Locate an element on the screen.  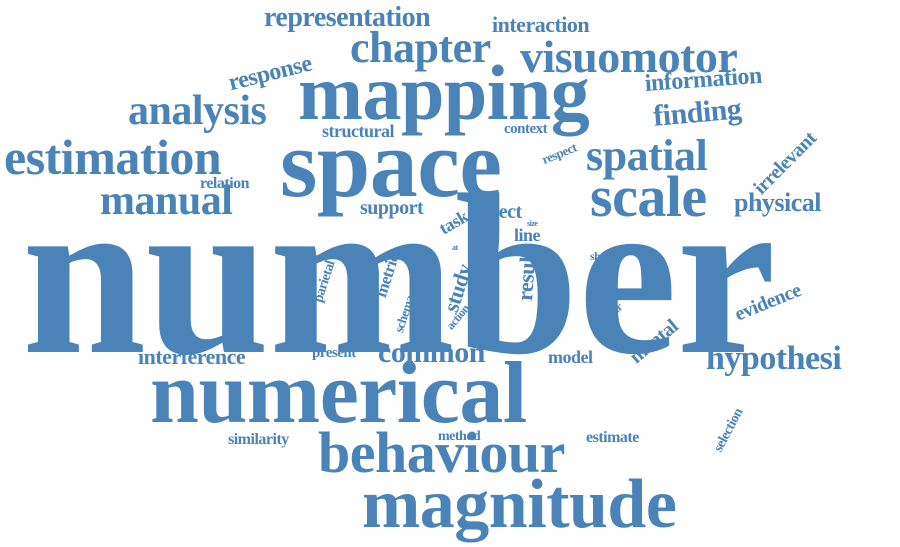
cloud-word-model: model is located at coordinates (570, 357).